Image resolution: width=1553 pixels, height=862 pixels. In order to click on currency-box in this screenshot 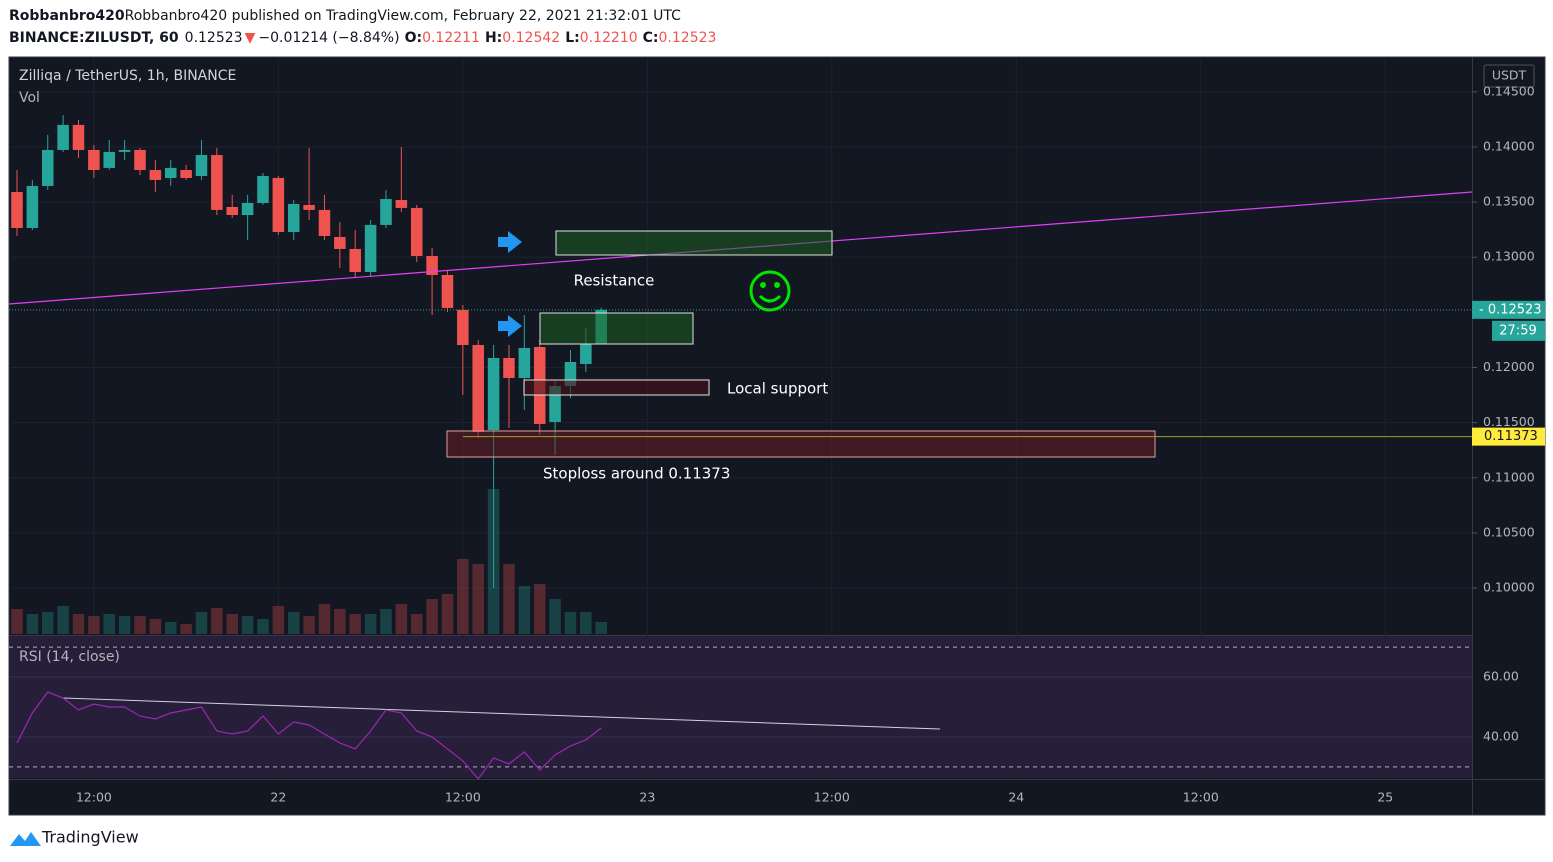, I will do `click(1509, 76)`.